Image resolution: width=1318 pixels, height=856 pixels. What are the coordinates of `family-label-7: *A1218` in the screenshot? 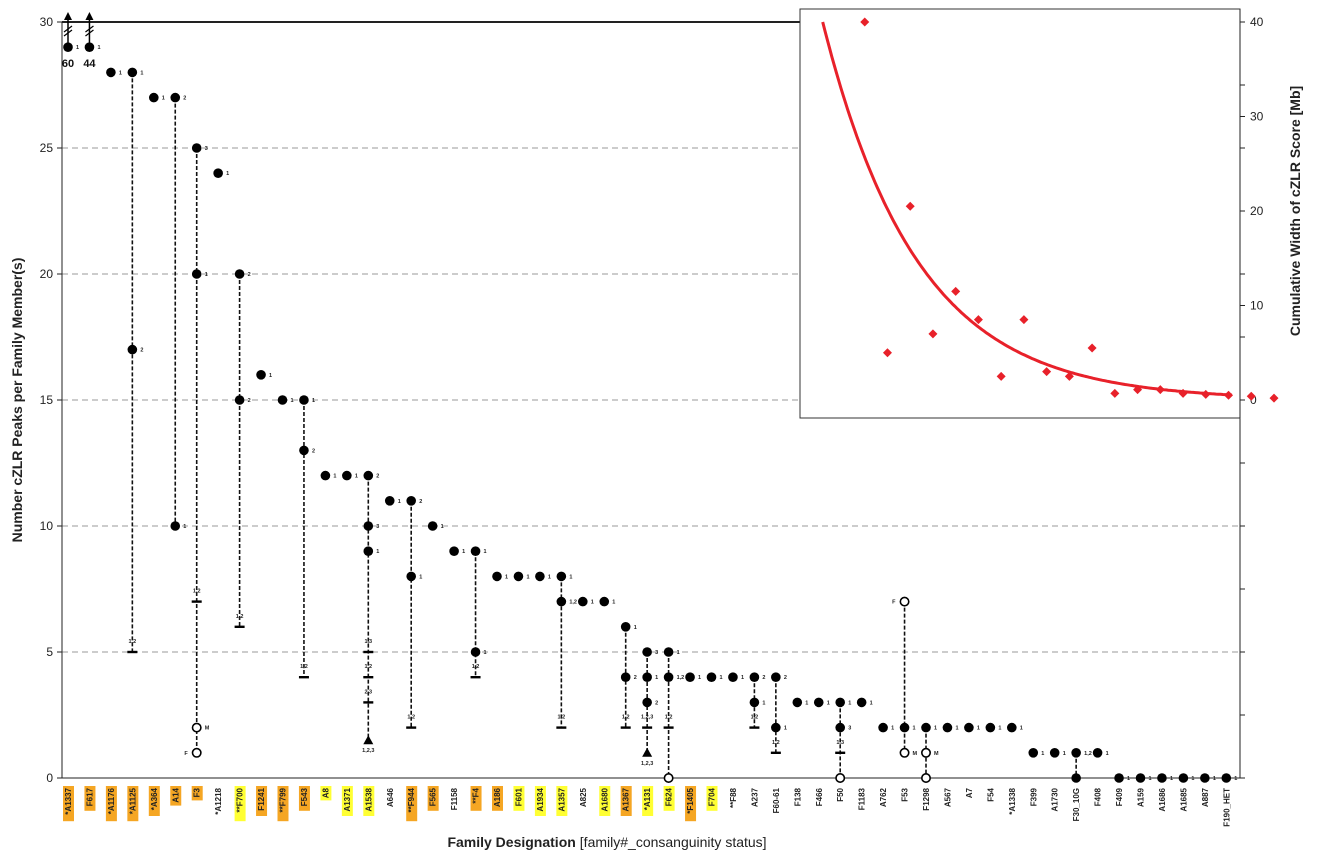 It's located at (218, 800).